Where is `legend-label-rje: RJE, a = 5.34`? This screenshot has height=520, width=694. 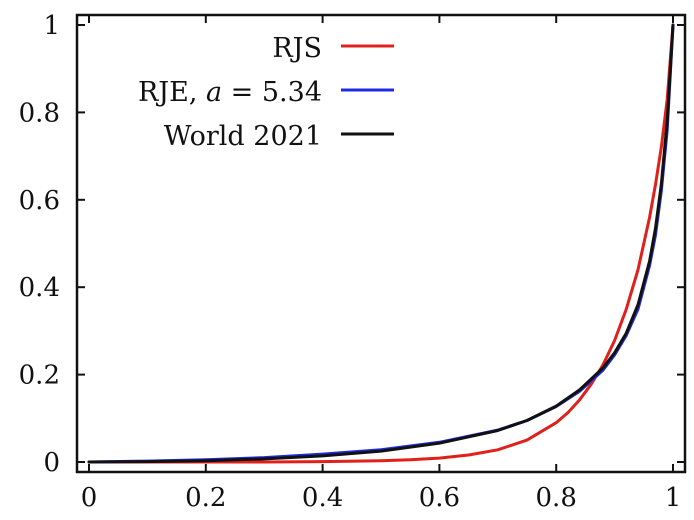 legend-label-rje: RJE, a = 5.34 is located at coordinates (230, 92).